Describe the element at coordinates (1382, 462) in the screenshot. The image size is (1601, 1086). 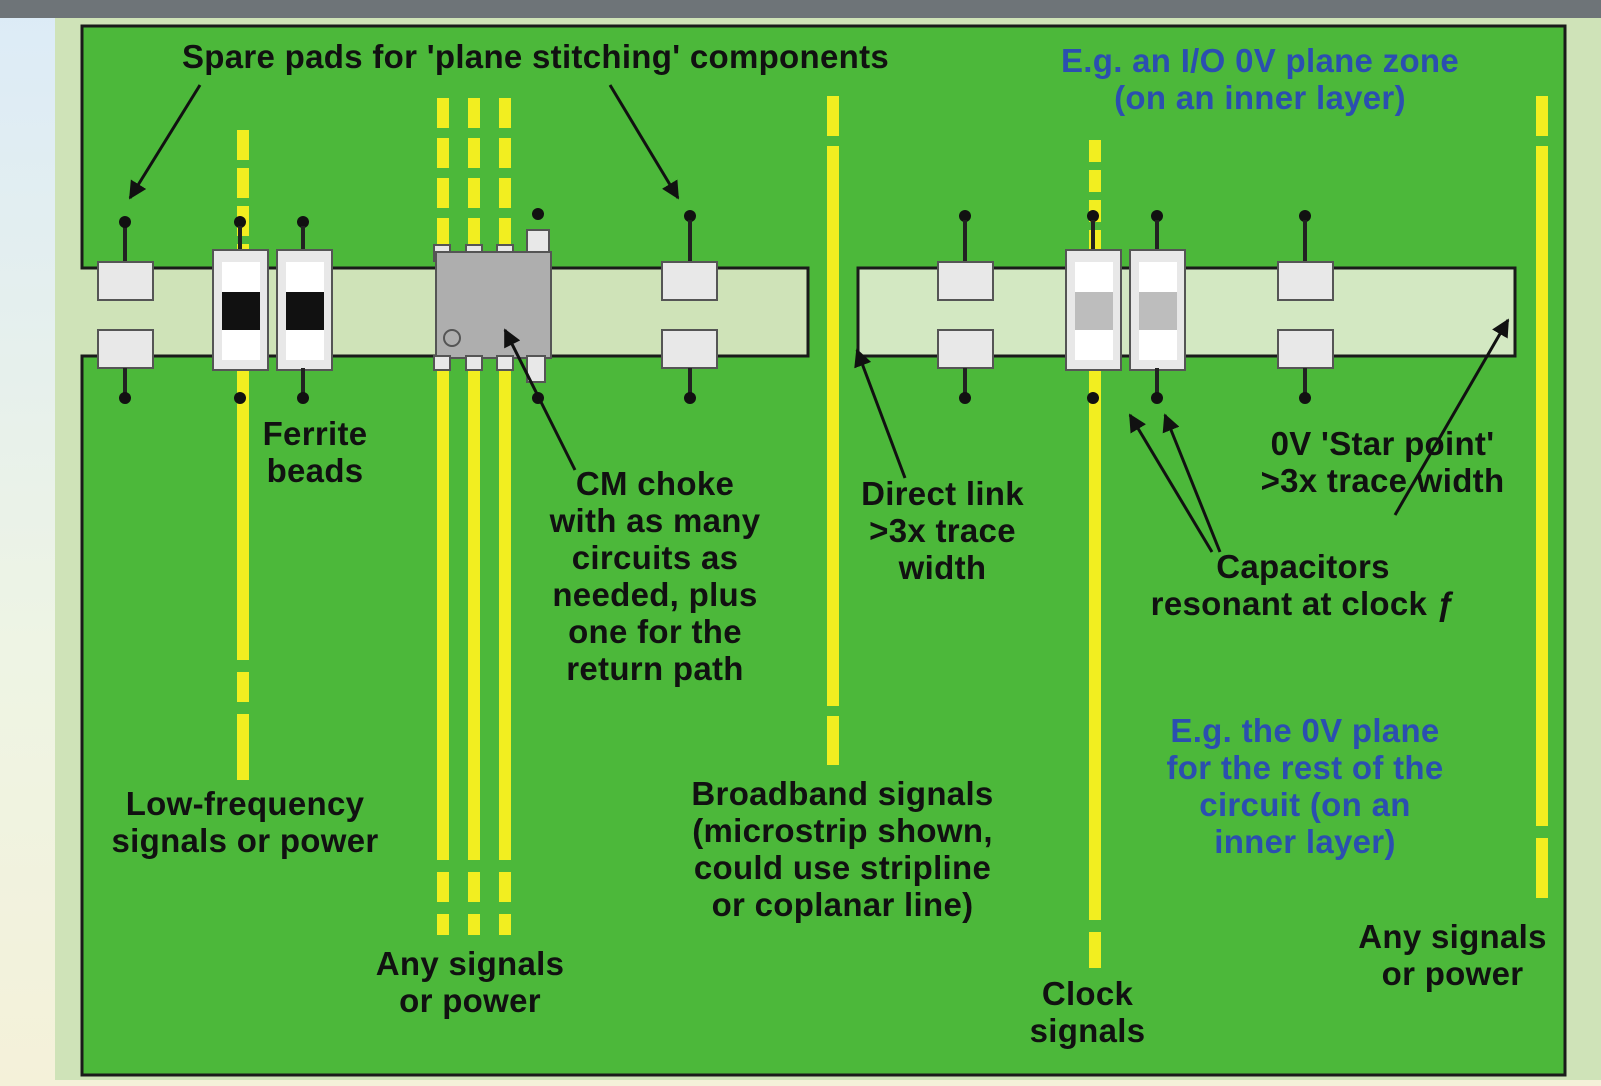
I see `label-star-point: 0V 'Star point' >3x trace width` at that location.